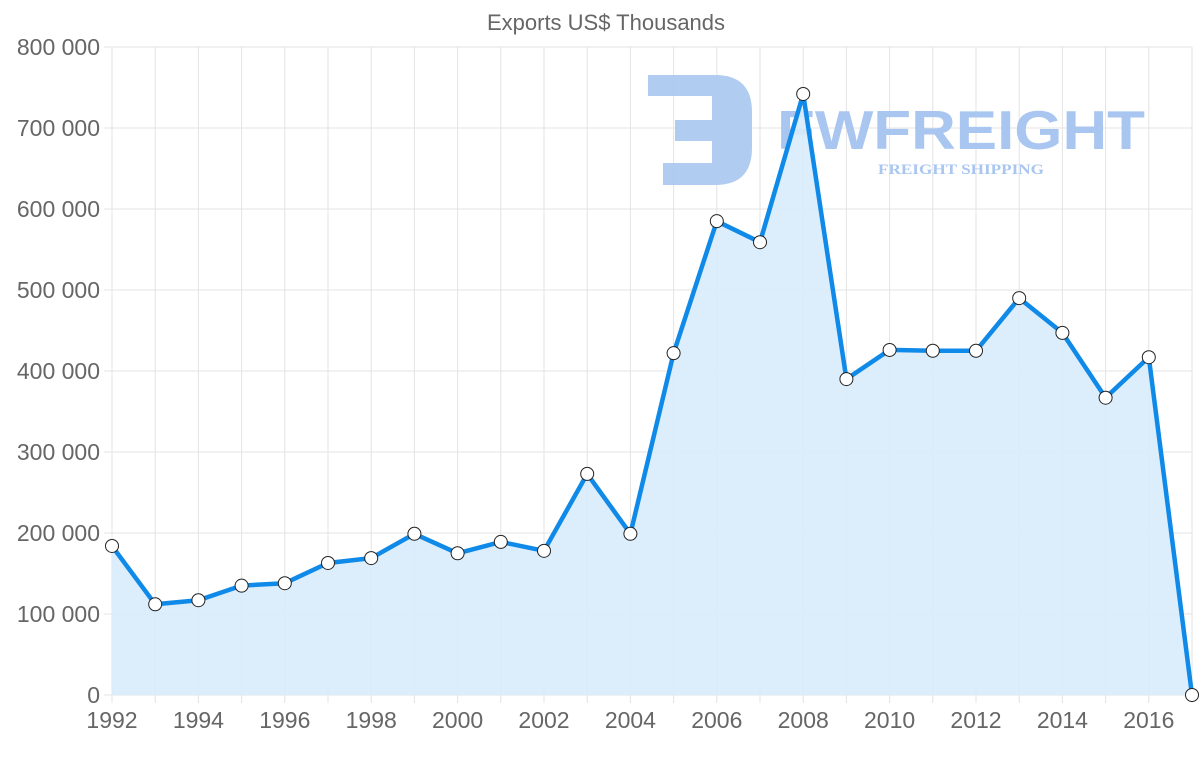 This screenshot has height=763, width=1200. I want to click on x-tick-label: 1998, so click(371, 720).